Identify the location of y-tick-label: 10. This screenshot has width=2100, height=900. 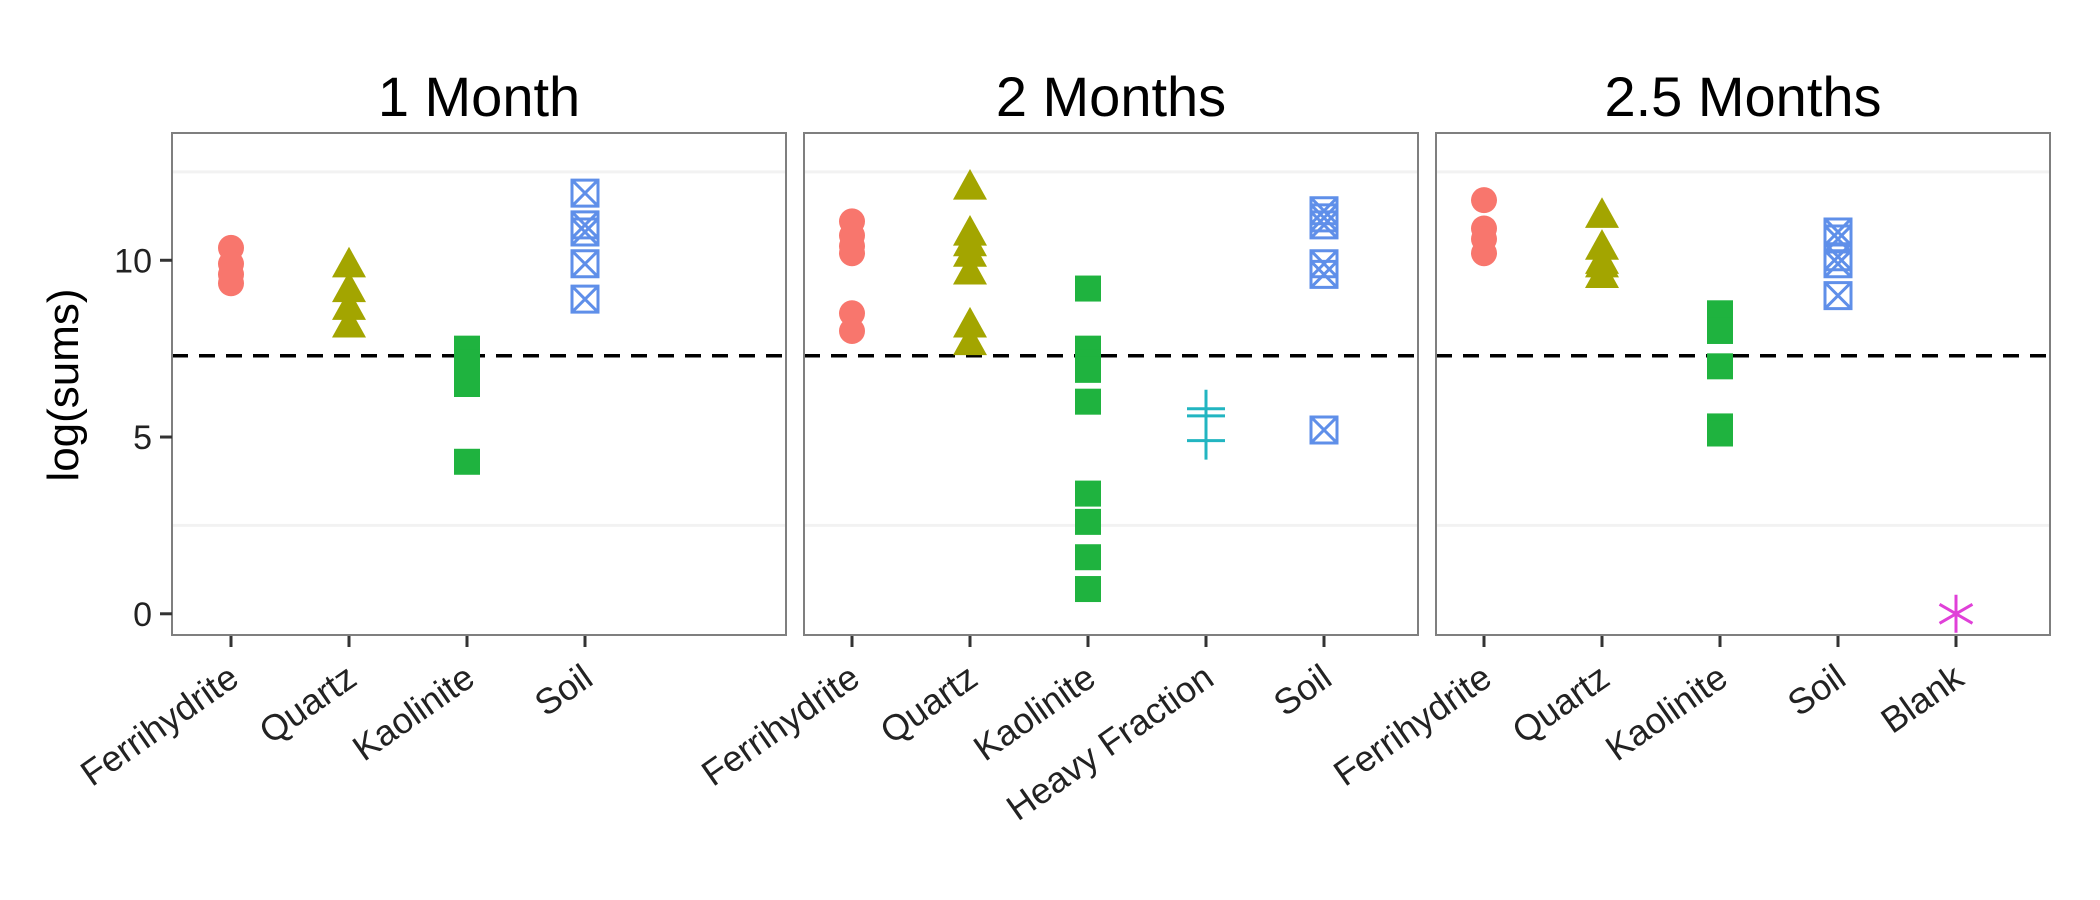
(133, 261).